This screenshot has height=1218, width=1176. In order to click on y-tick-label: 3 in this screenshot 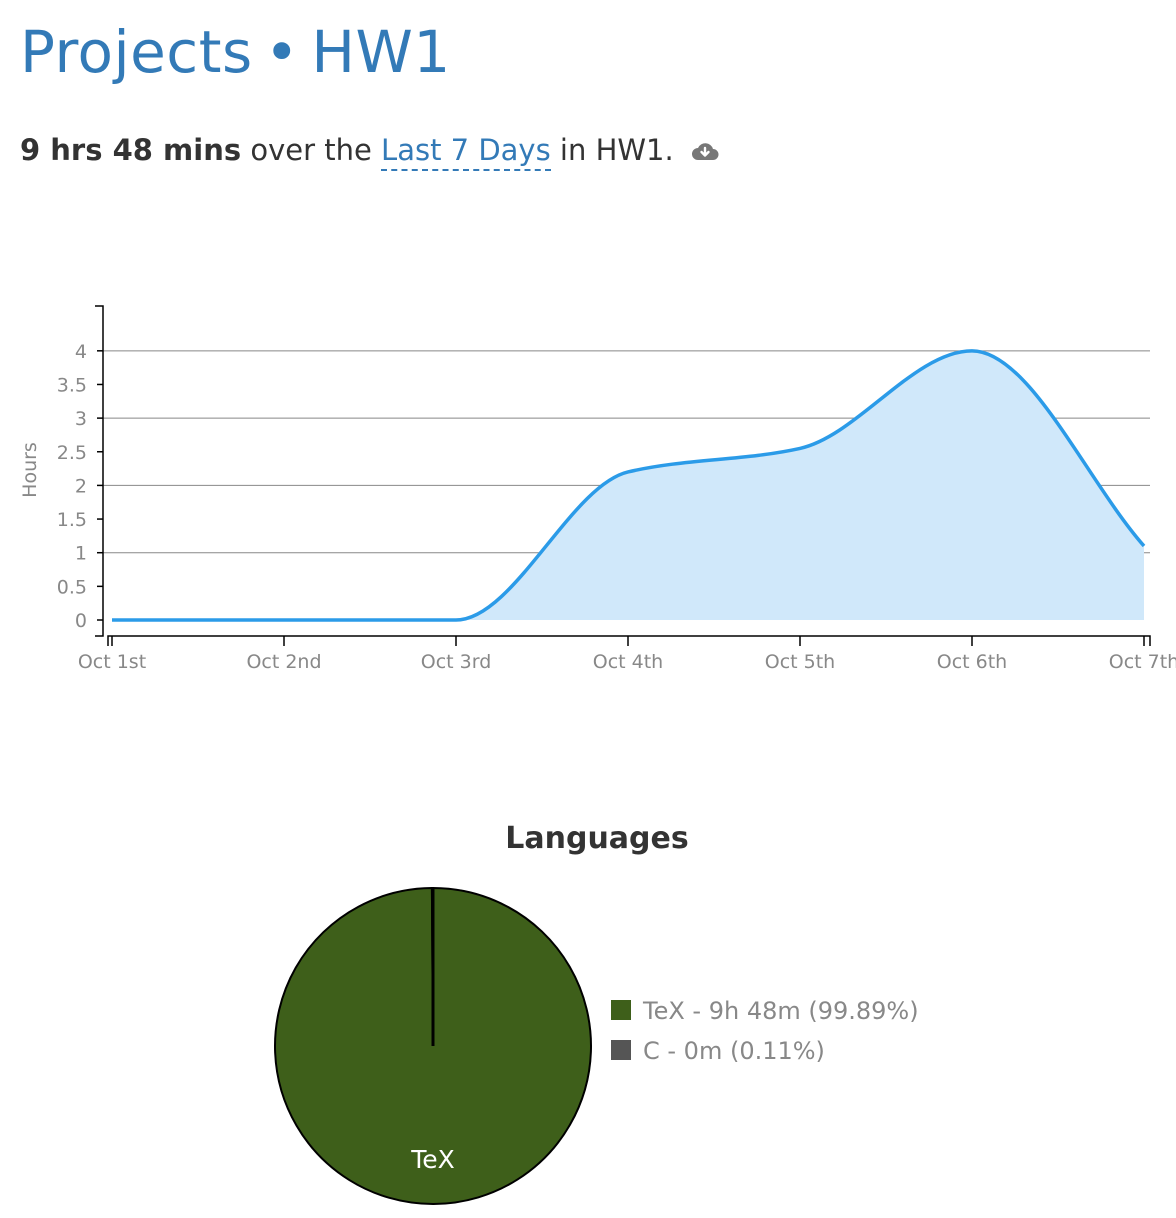, I will do `click(81, 419)`.